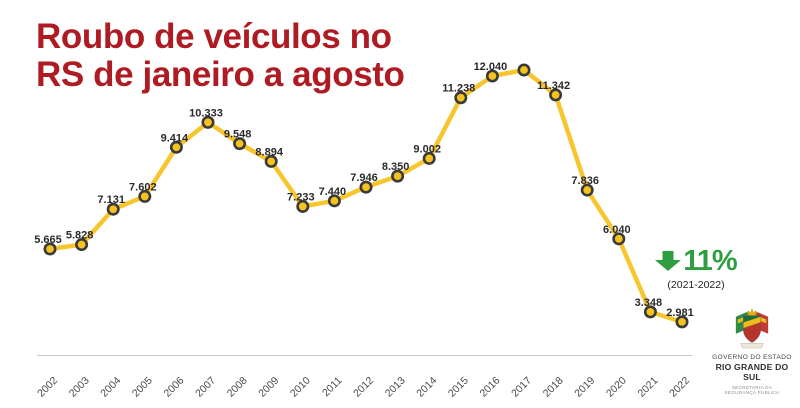 This screenshot has width=800, height=408. What do you see at coordinates (268, 387) in the screenshot?
I see `x-tick-label: 2009` at bounding box center [268, 387].